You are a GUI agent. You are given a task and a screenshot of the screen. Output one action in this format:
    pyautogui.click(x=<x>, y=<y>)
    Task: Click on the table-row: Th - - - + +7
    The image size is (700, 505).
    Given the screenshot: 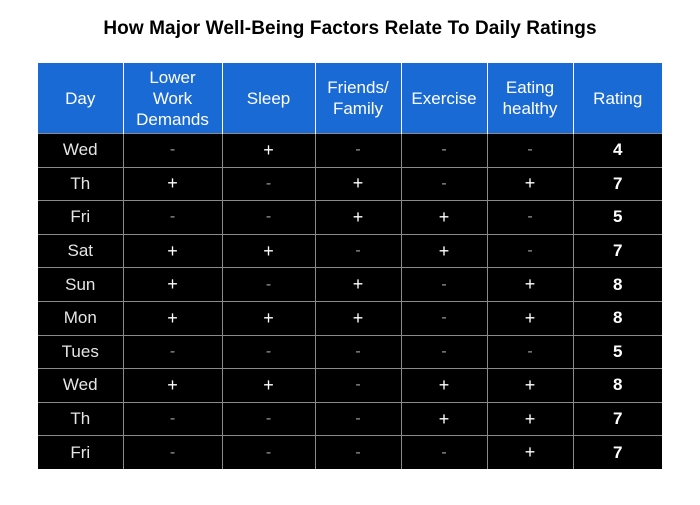 What is the action you would take?
    pyautogui.click(x=350, y=419)
    